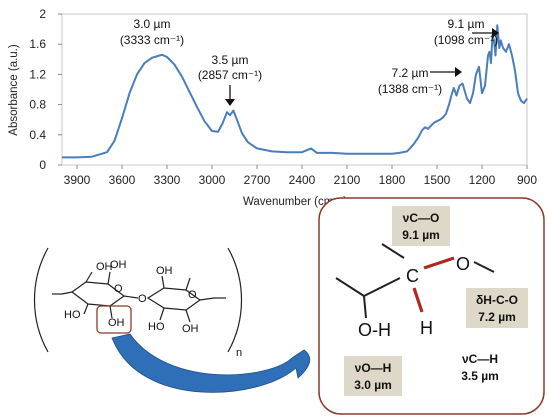  Describe the element at coordinates (466, 40) in the screenshot. I see `annotation-1098-line2: (1098 cm⁻¹)` at that location.